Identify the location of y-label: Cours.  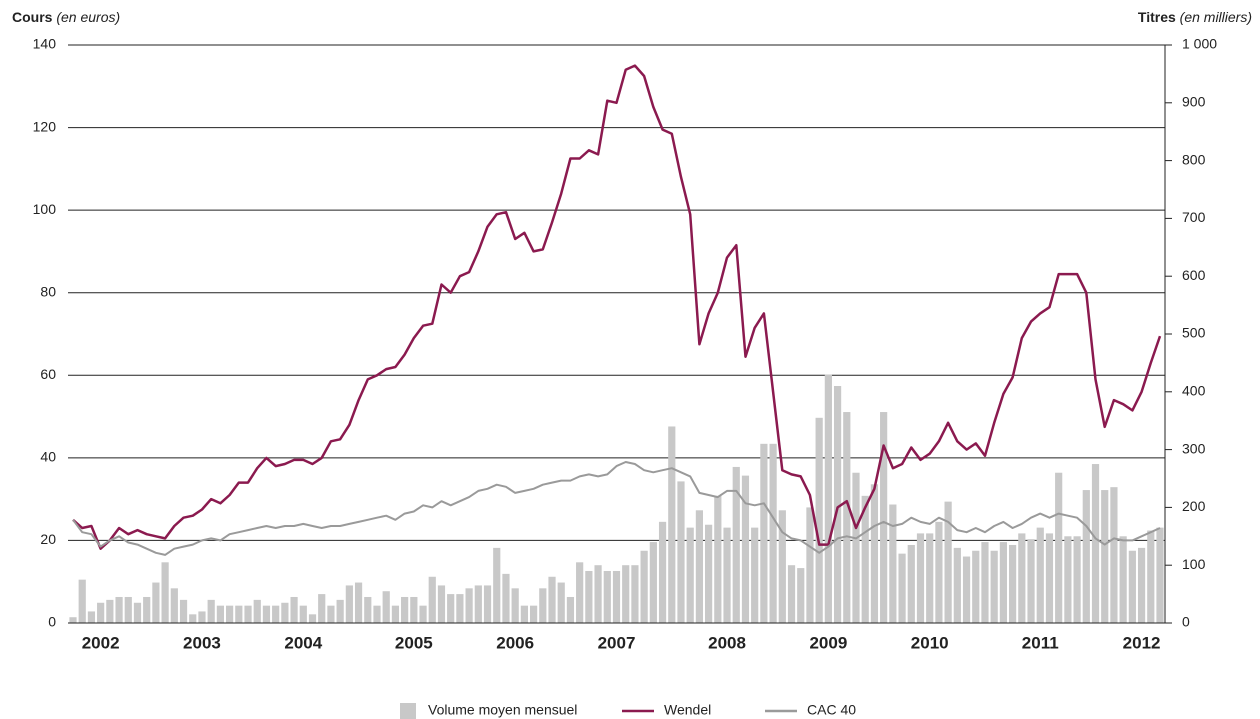
(32, 17).